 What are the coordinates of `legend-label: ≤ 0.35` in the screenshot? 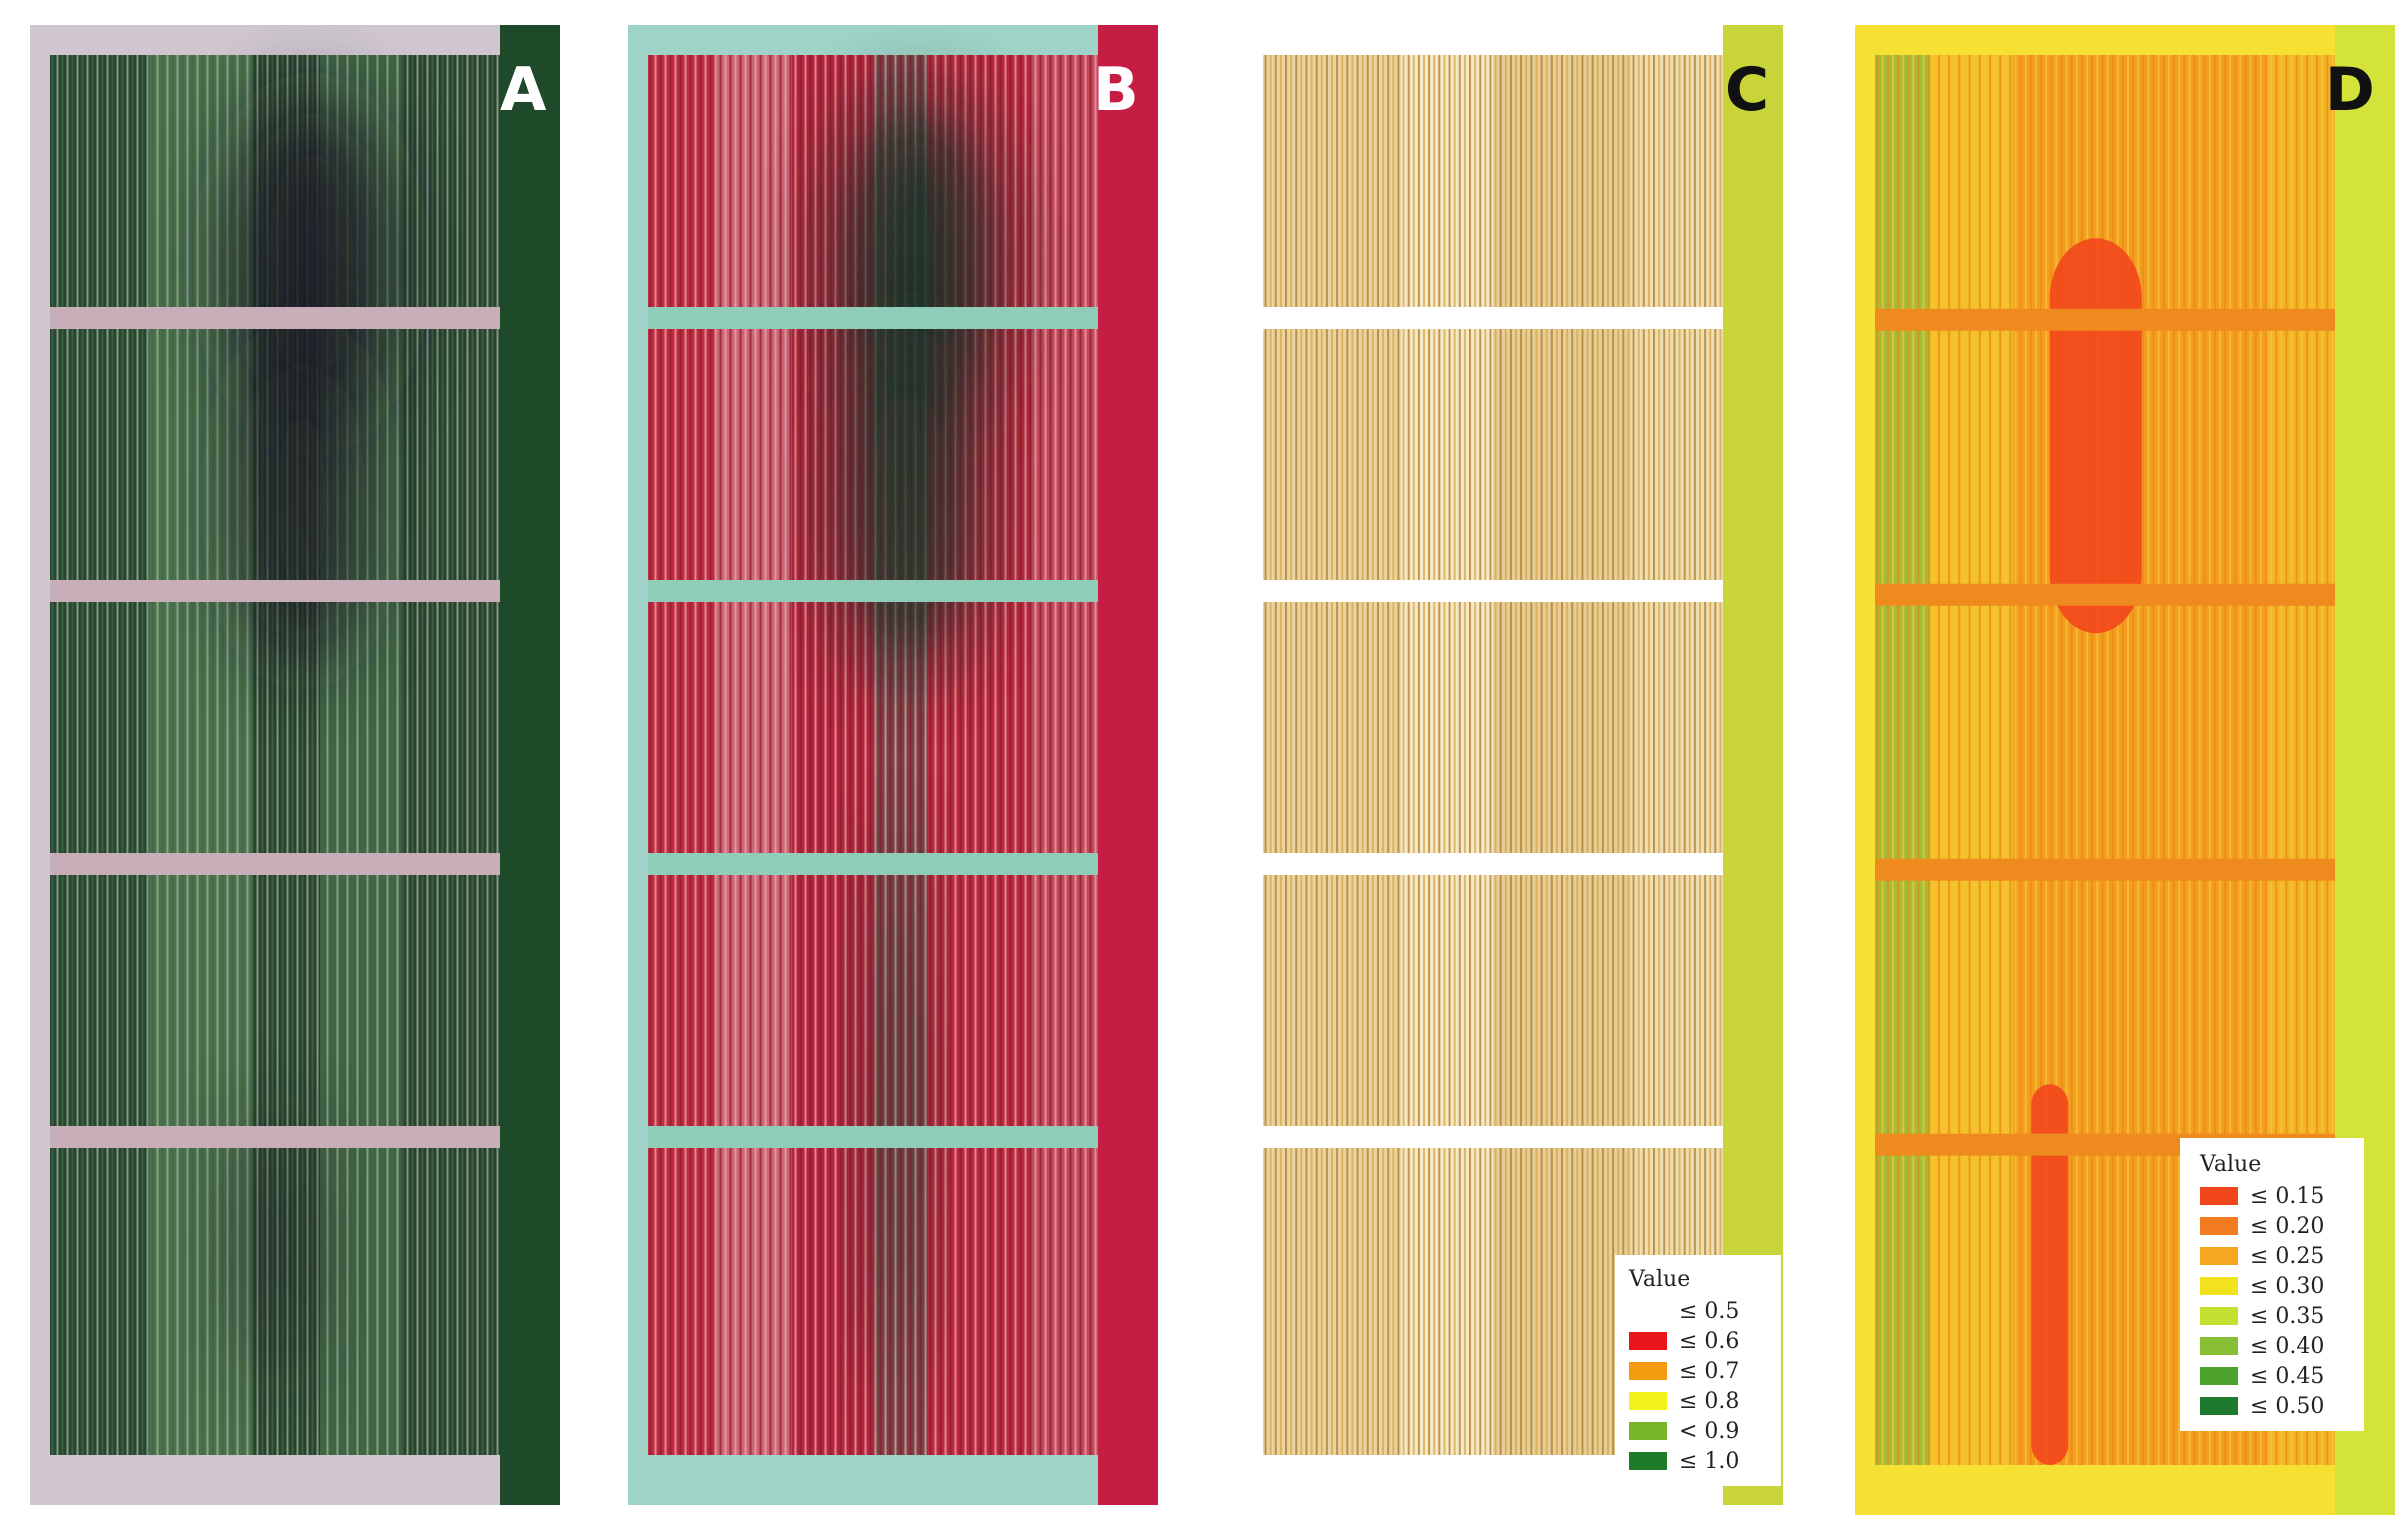 It's located at (2287, 1316).